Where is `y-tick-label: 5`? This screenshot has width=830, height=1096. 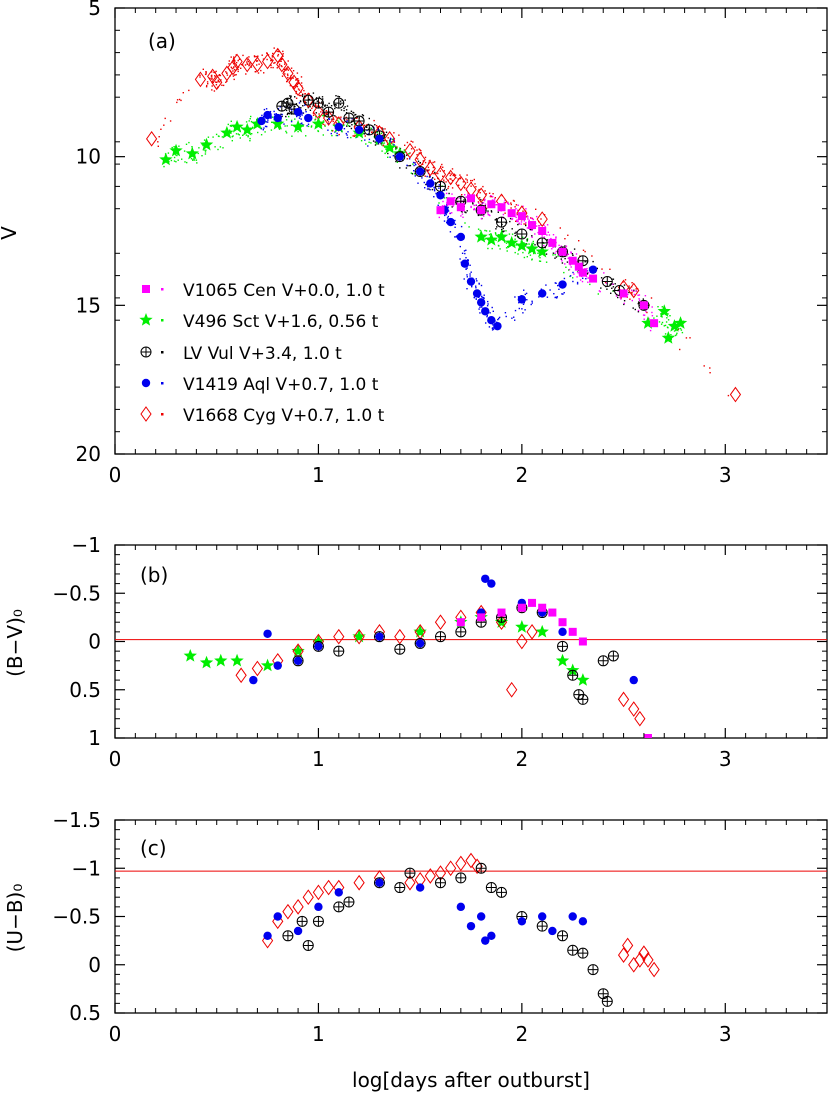
y-tick-label: 5 is located at coordinates (94, 10).